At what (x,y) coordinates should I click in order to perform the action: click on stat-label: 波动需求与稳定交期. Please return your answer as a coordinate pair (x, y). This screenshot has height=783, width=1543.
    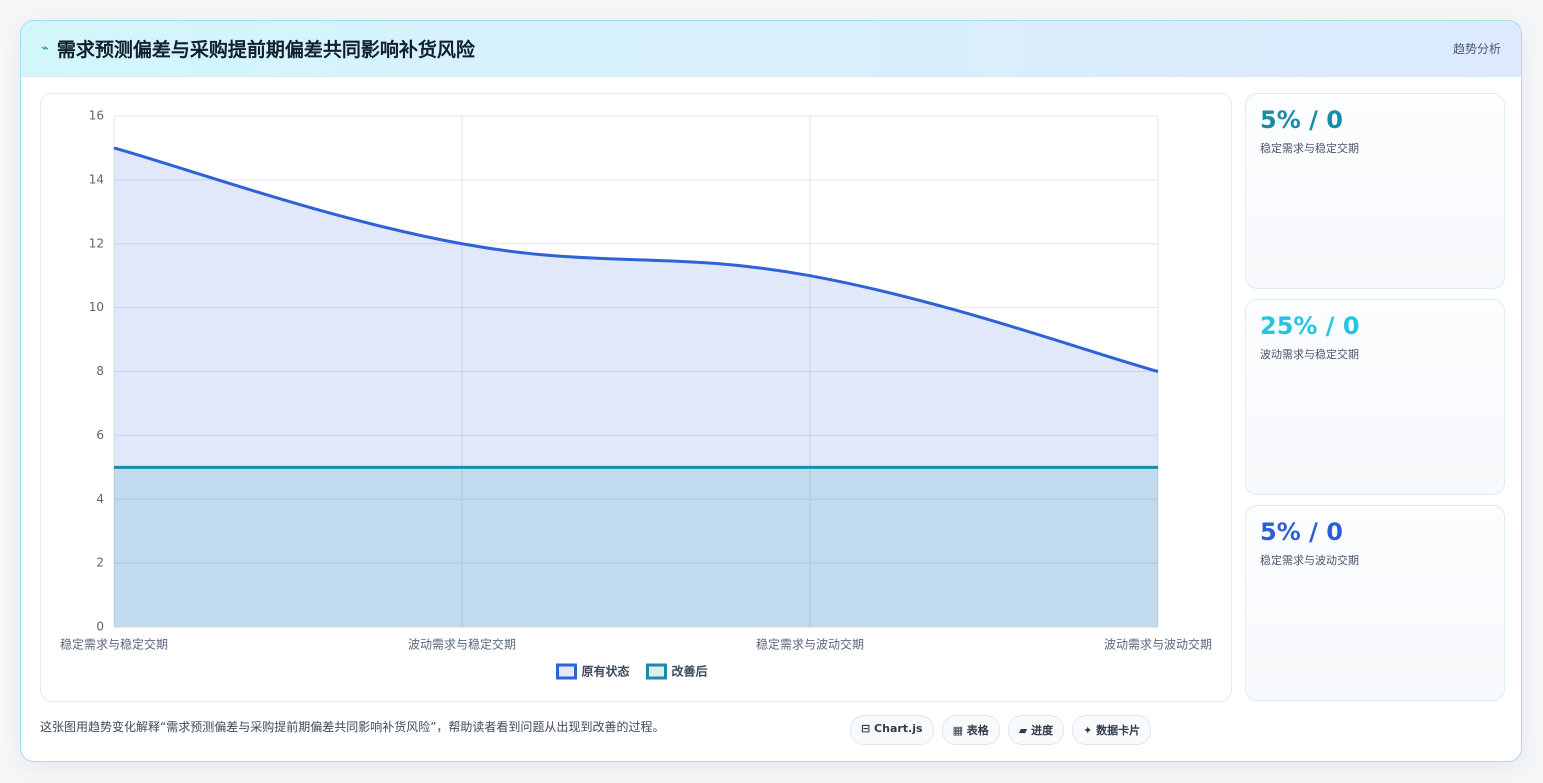
    Looking at the image, I should click on (1309, 354).